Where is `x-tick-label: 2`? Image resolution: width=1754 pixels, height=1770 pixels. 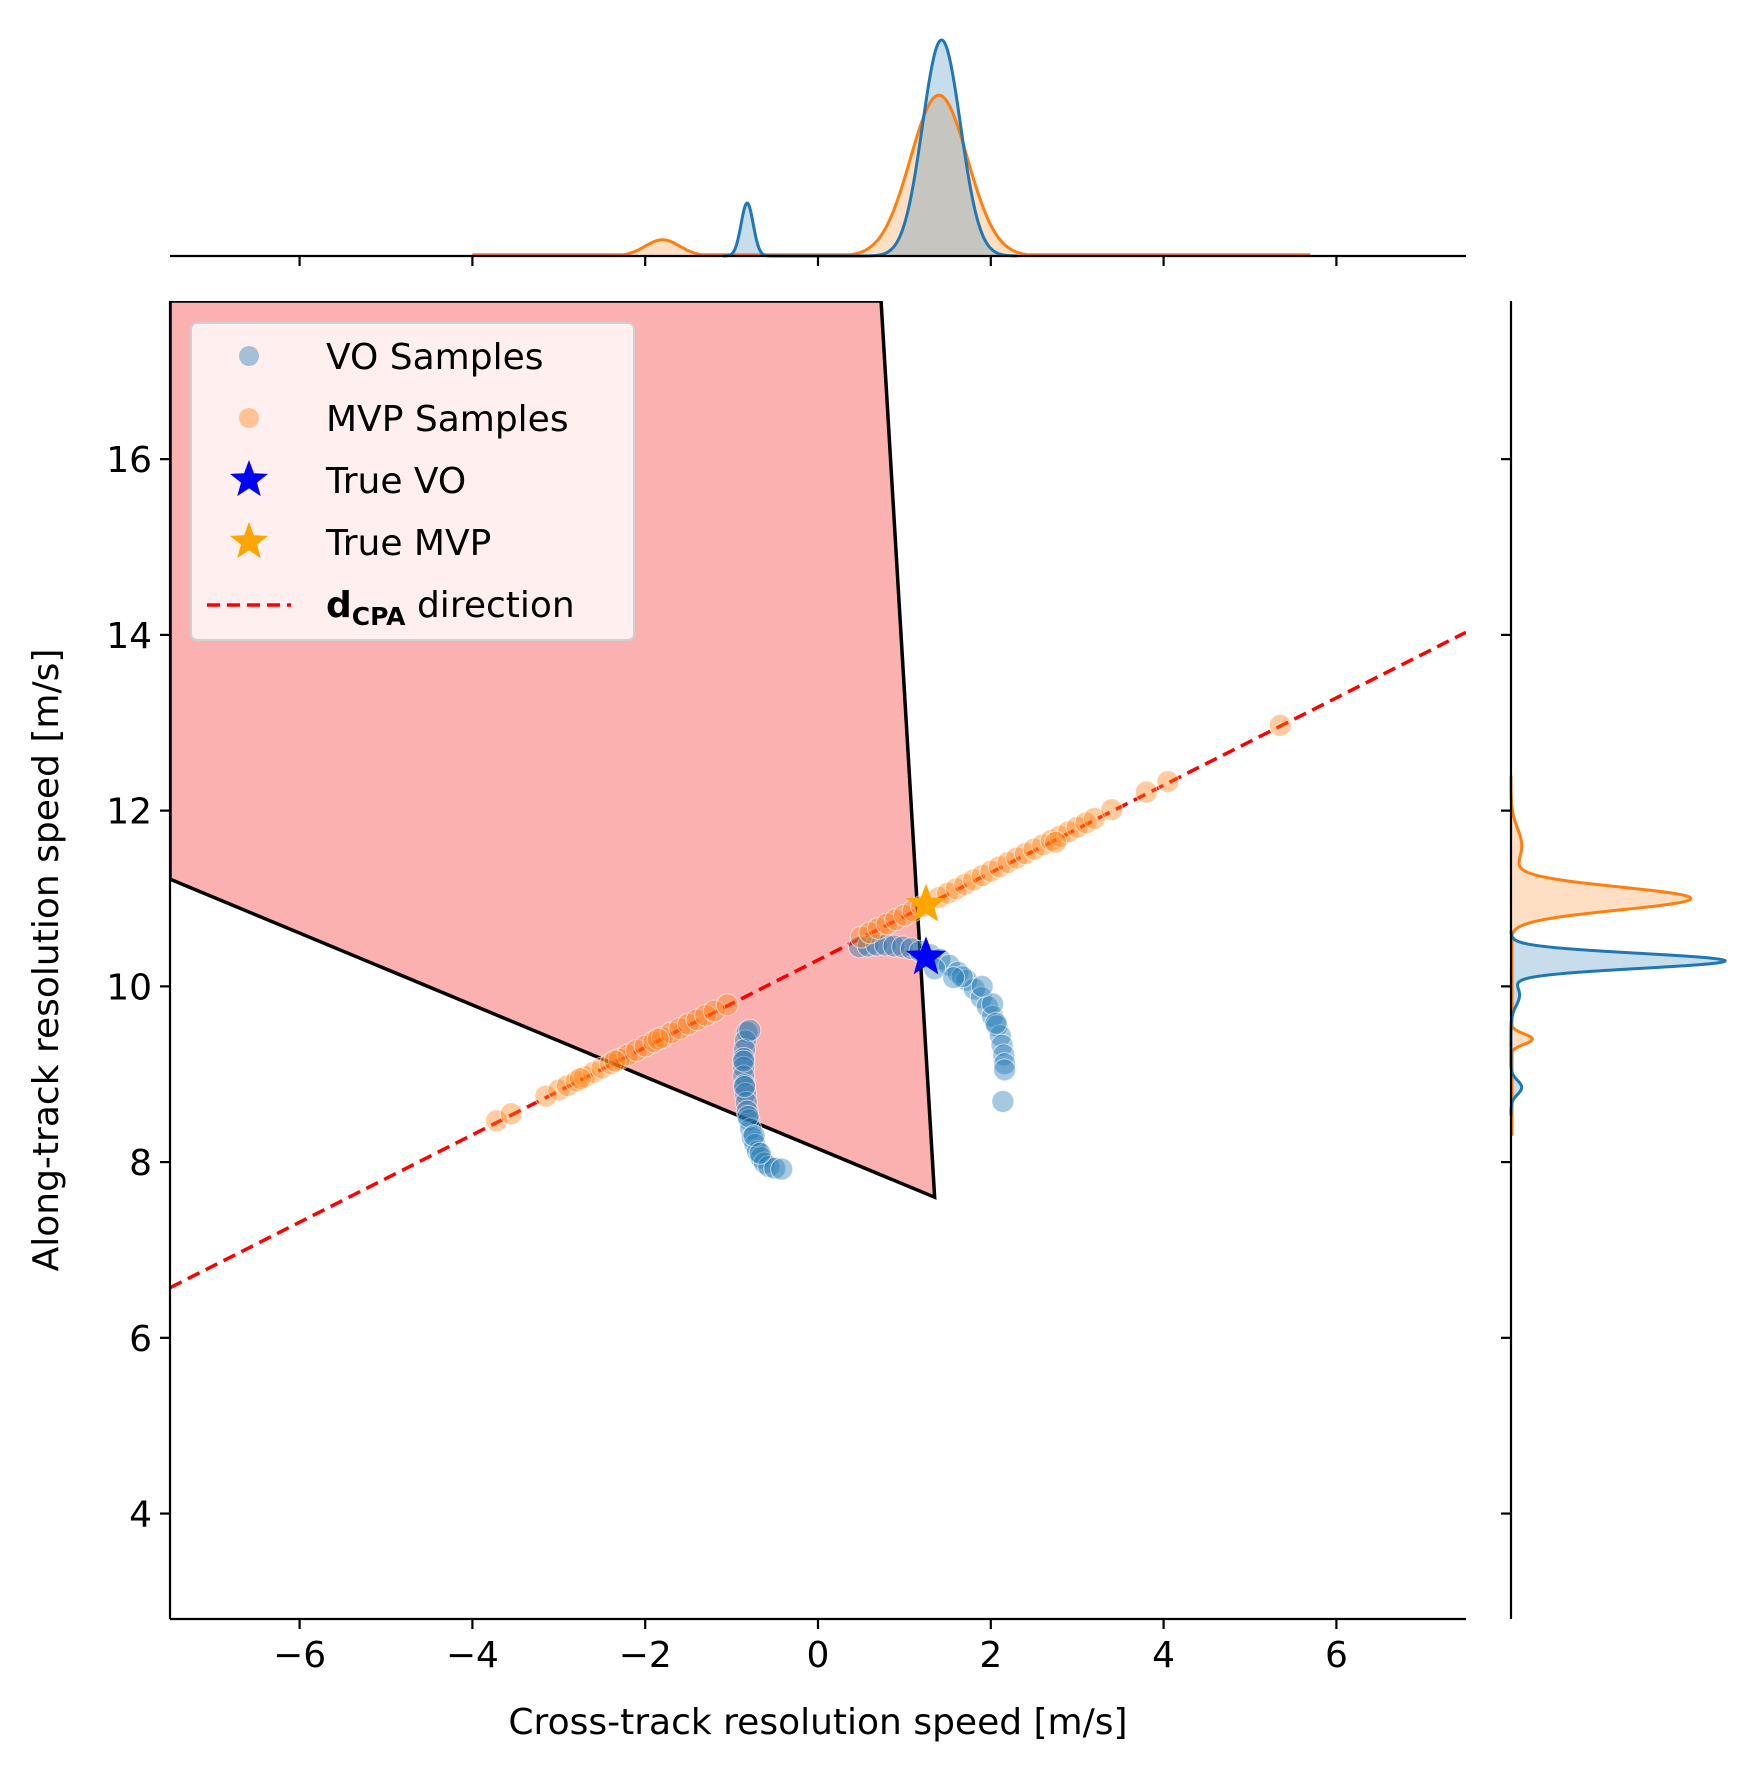 x-tick-label: 2 is located at coordinates (990, 1655).